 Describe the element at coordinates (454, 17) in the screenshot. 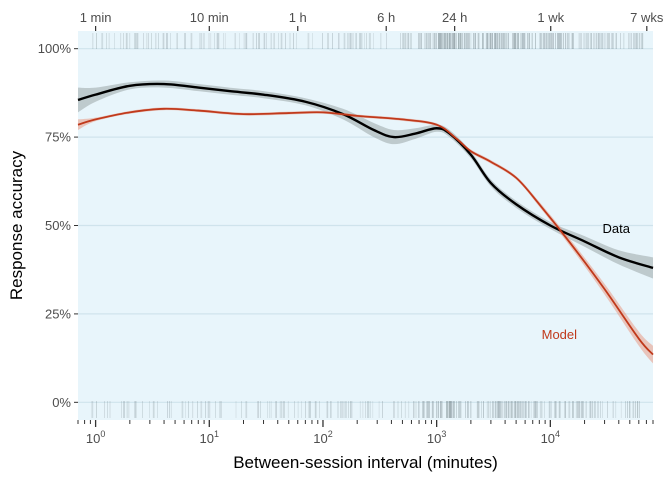

I see `top-axis-tick-label: 24 h` at that location.